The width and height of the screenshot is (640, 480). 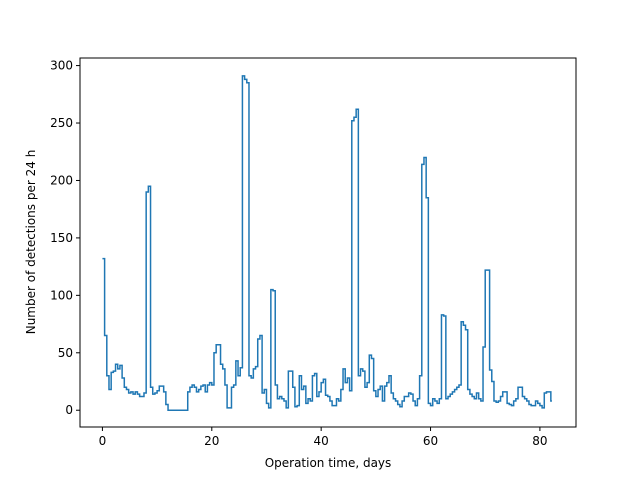 I want to click on x-tick-label: 60, so click(x=430, y=441).